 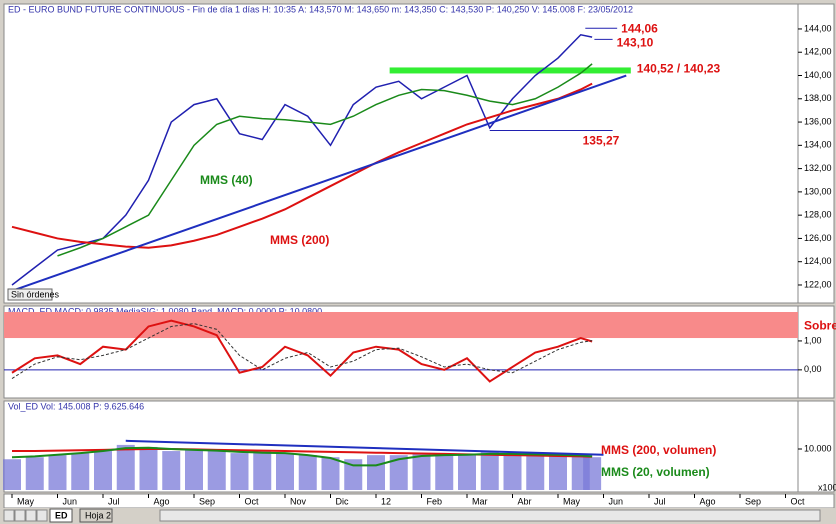 I want to click on x-tick-label: Abr, so click(x=525, y=501).